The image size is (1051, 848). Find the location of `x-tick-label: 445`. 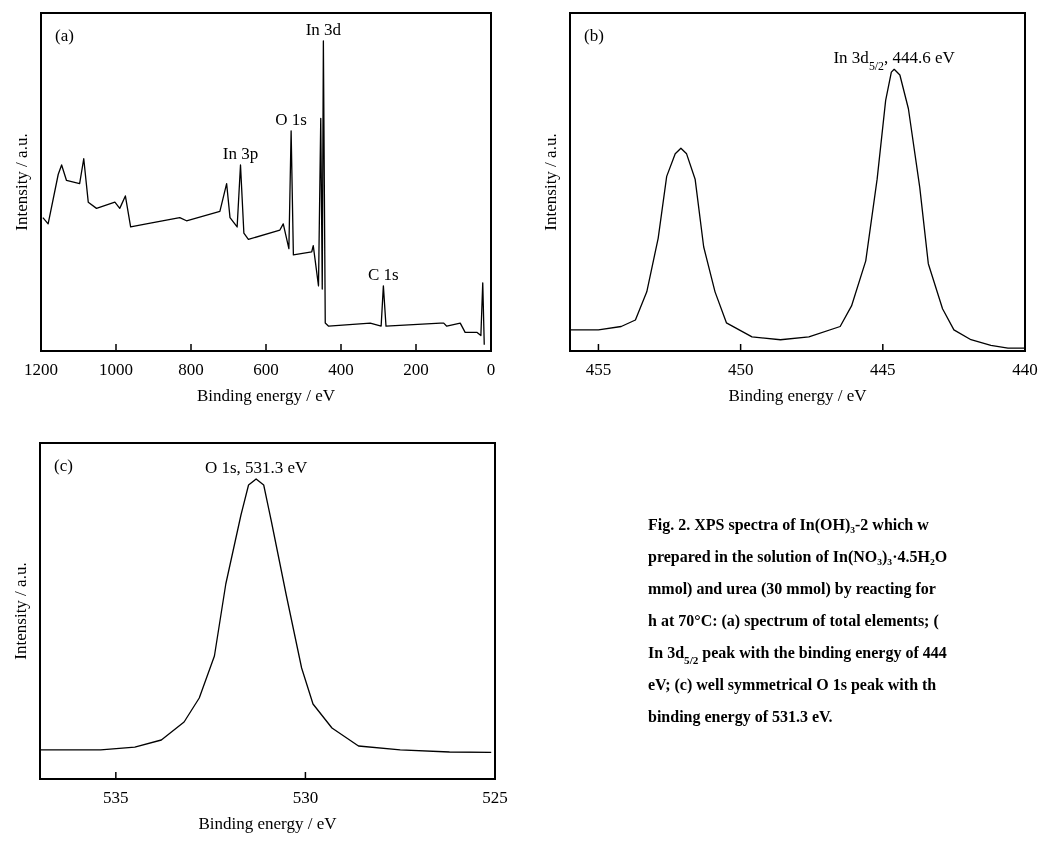

x-tick-label: 445 is located at coordinates (883, 369).